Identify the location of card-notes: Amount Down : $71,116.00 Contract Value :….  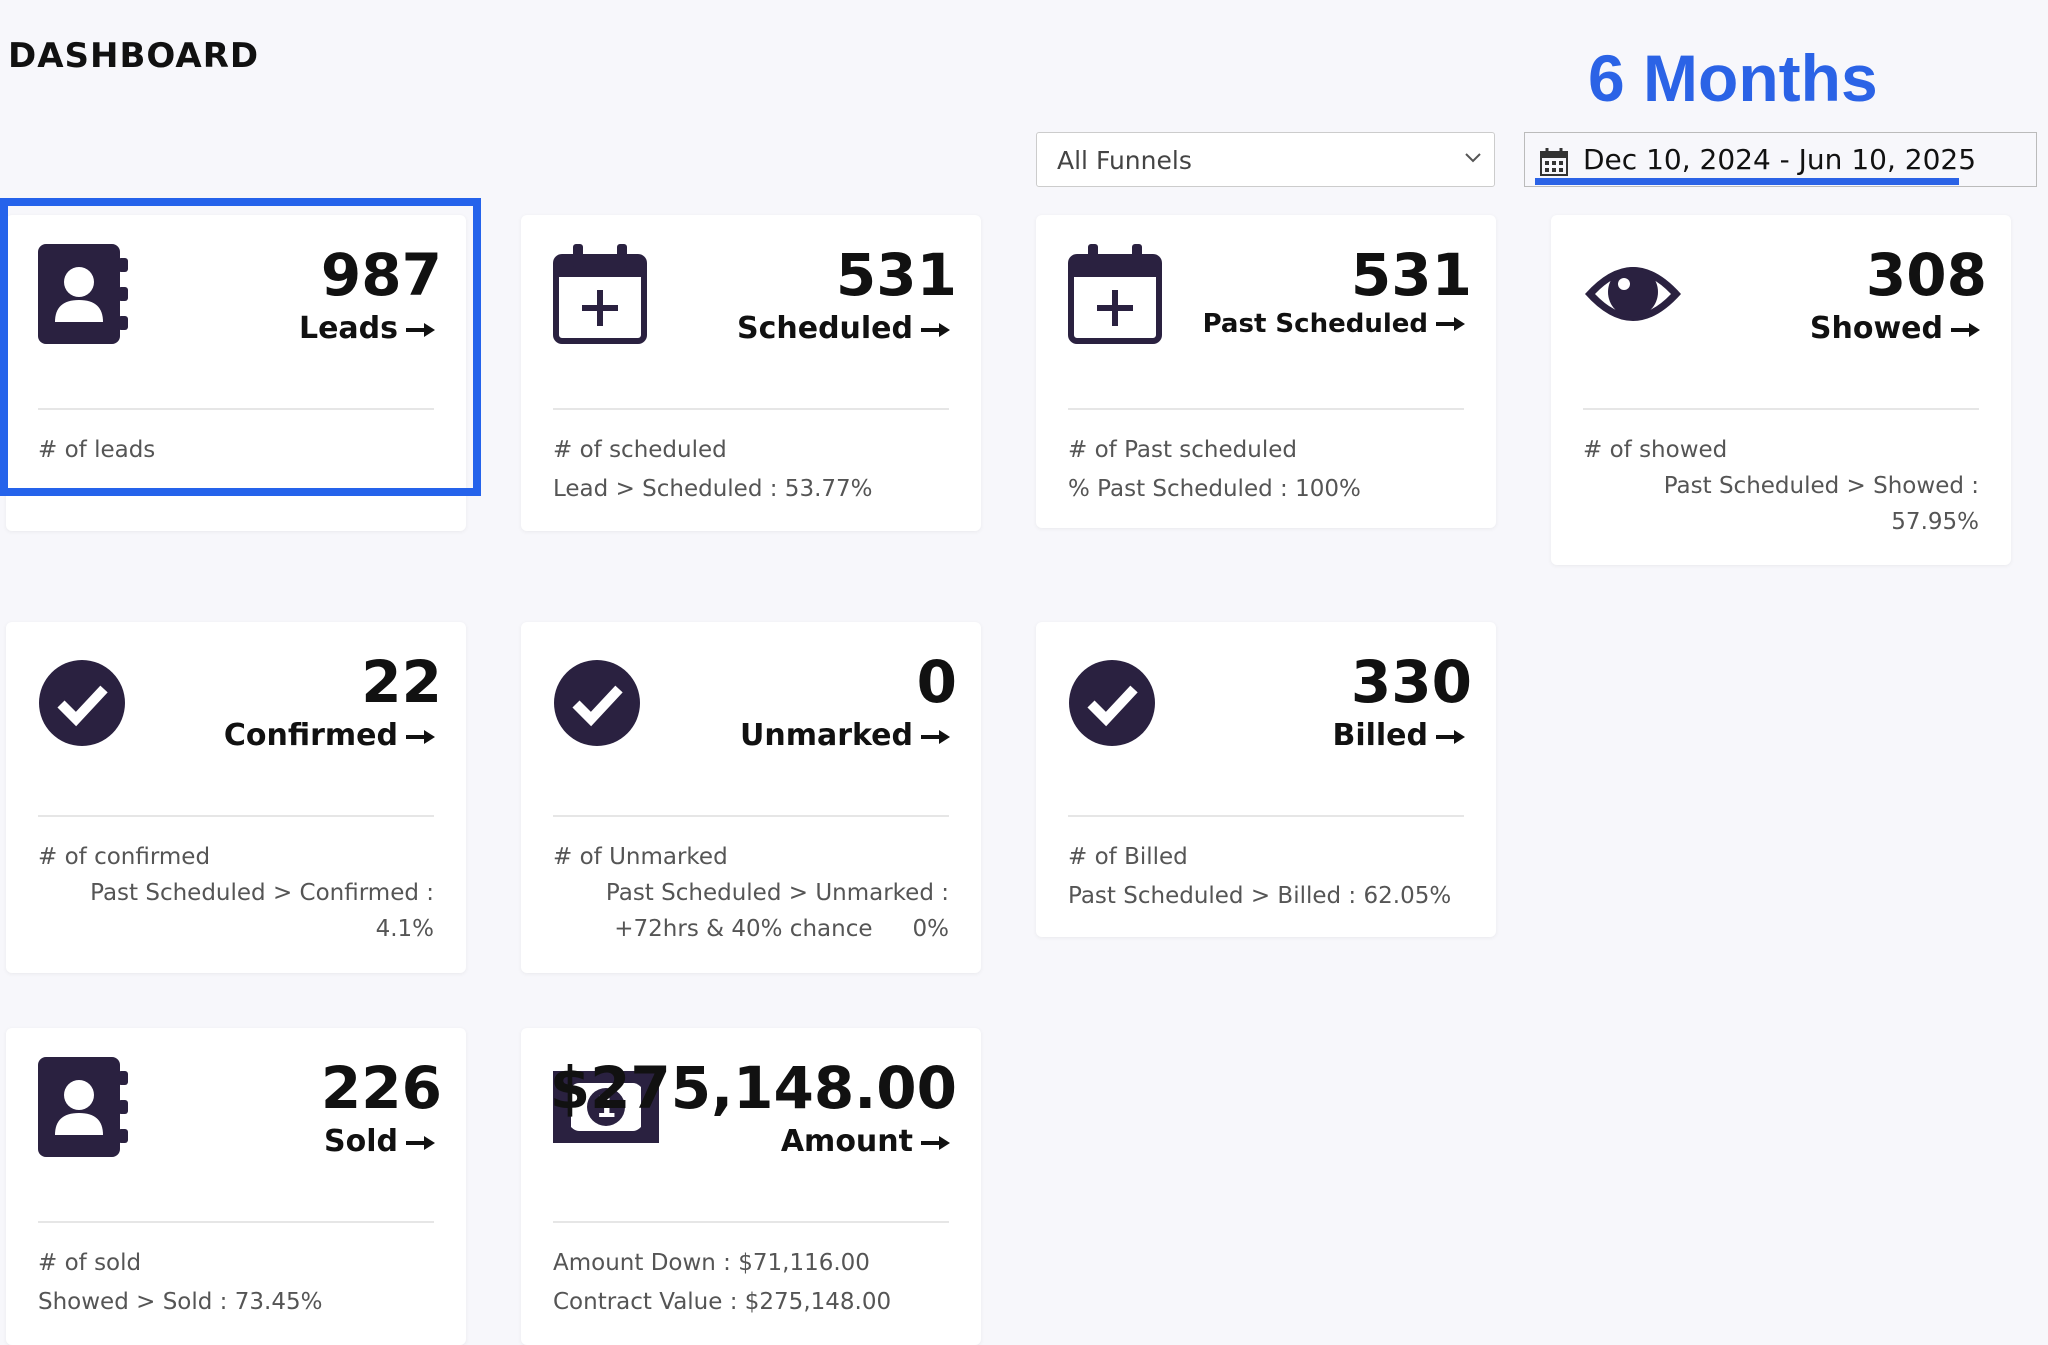
(751, 1282).